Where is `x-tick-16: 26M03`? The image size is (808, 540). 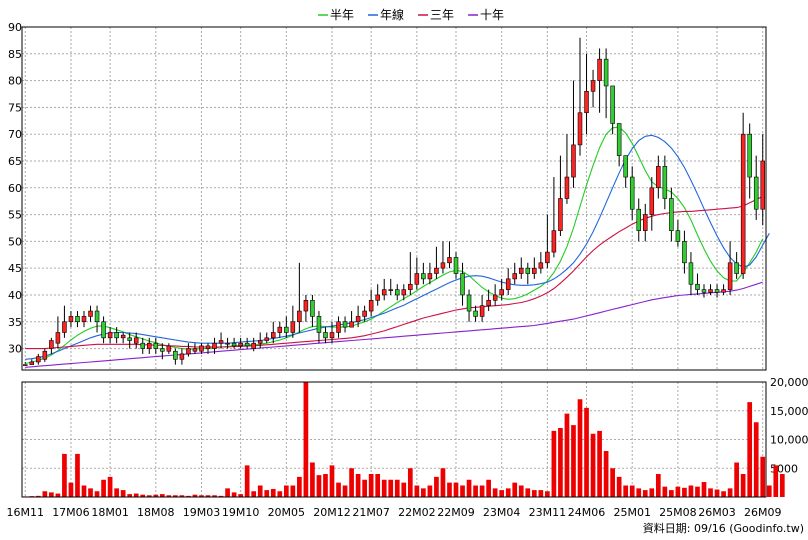 x-tick-16: 26M03 is located at coordinates (717, 512).